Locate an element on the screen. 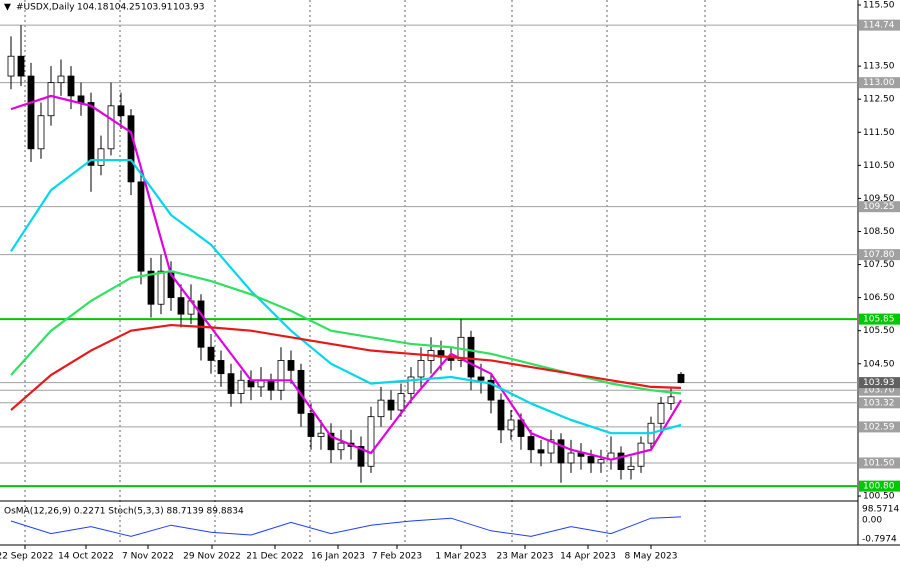 This screenshot has height=569, width=900. level-label: 107.80 is located at coordinates (879, 255).